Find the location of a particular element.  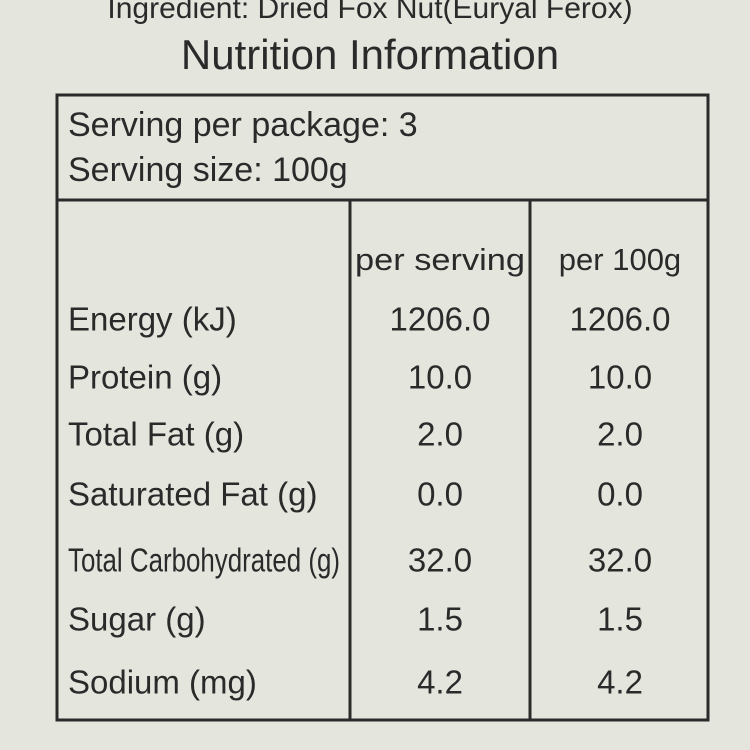

per-100g-value: 0.0 is located at coordinates (620, 494).